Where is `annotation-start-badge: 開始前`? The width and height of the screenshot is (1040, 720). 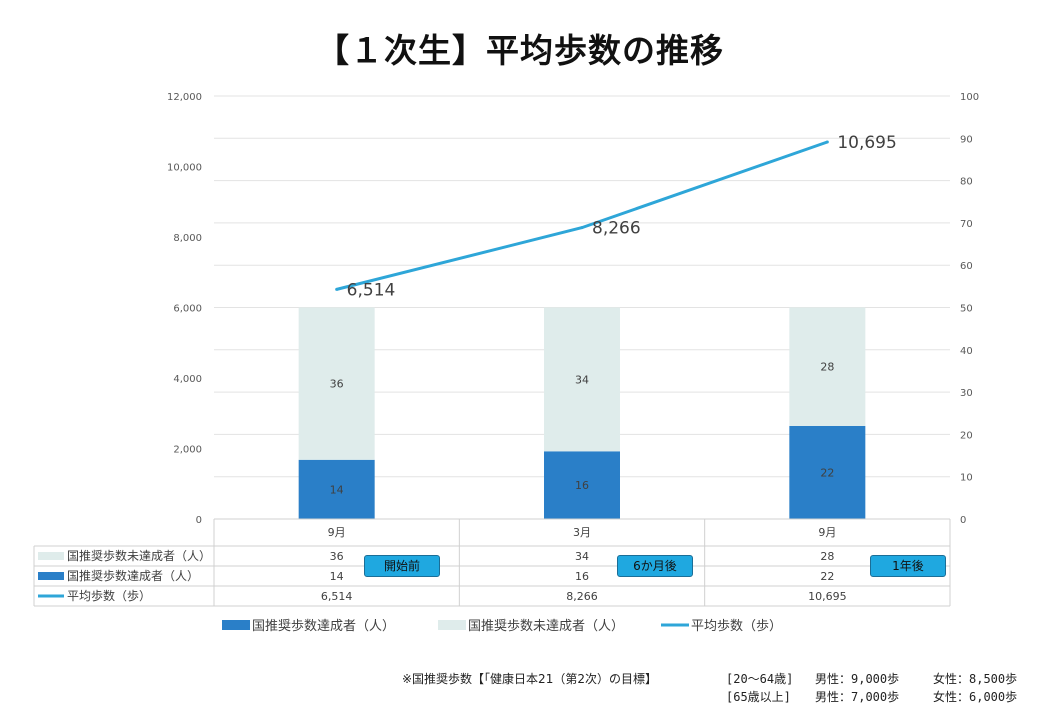
annotation-start-badge: 開始前 is located at coordinates (402, 566).